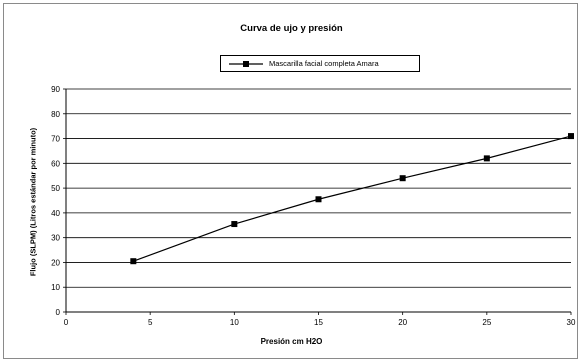 The height and width of the screenshot is (364, 583). I want to click on y-tick-label: 0, so click(58, 312).